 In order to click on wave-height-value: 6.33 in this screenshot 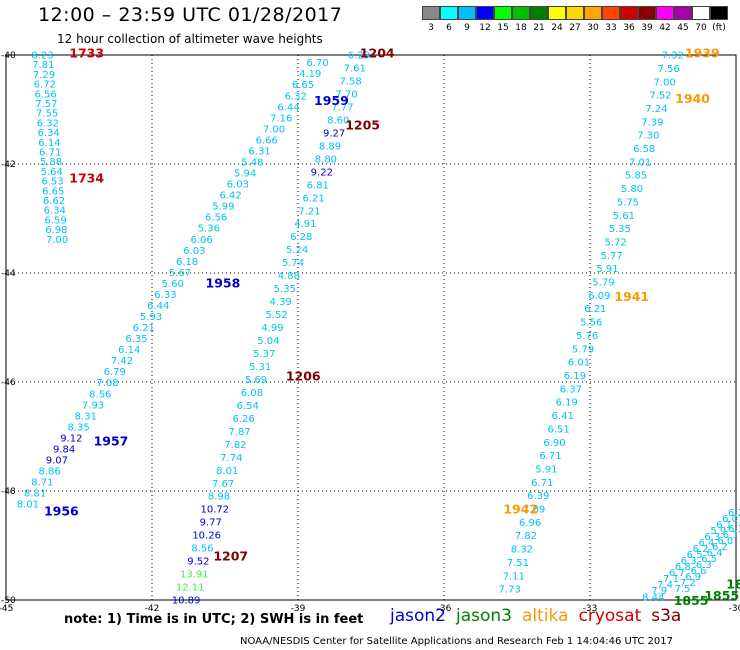, I will do `click(165, 295)`.